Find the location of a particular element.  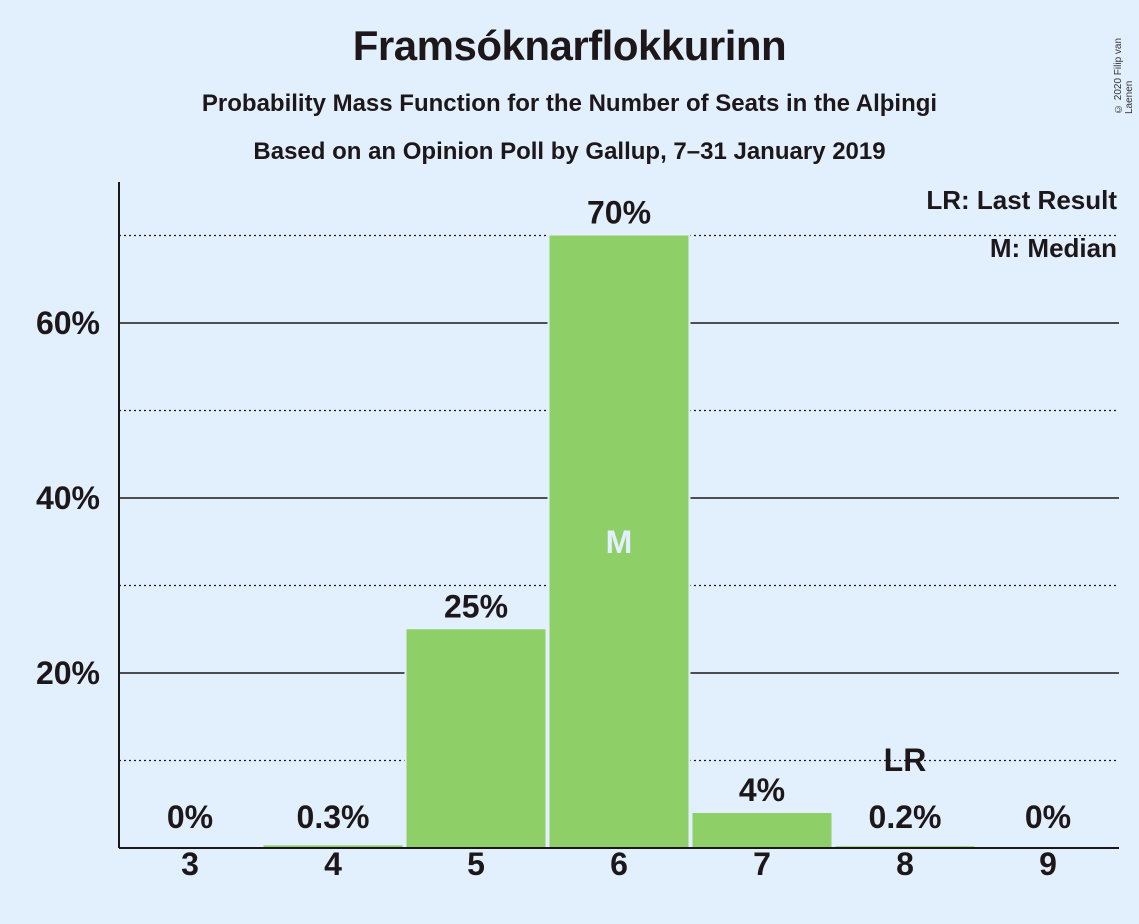

bar-value-label: 4% is located at coordinates (762, 790).